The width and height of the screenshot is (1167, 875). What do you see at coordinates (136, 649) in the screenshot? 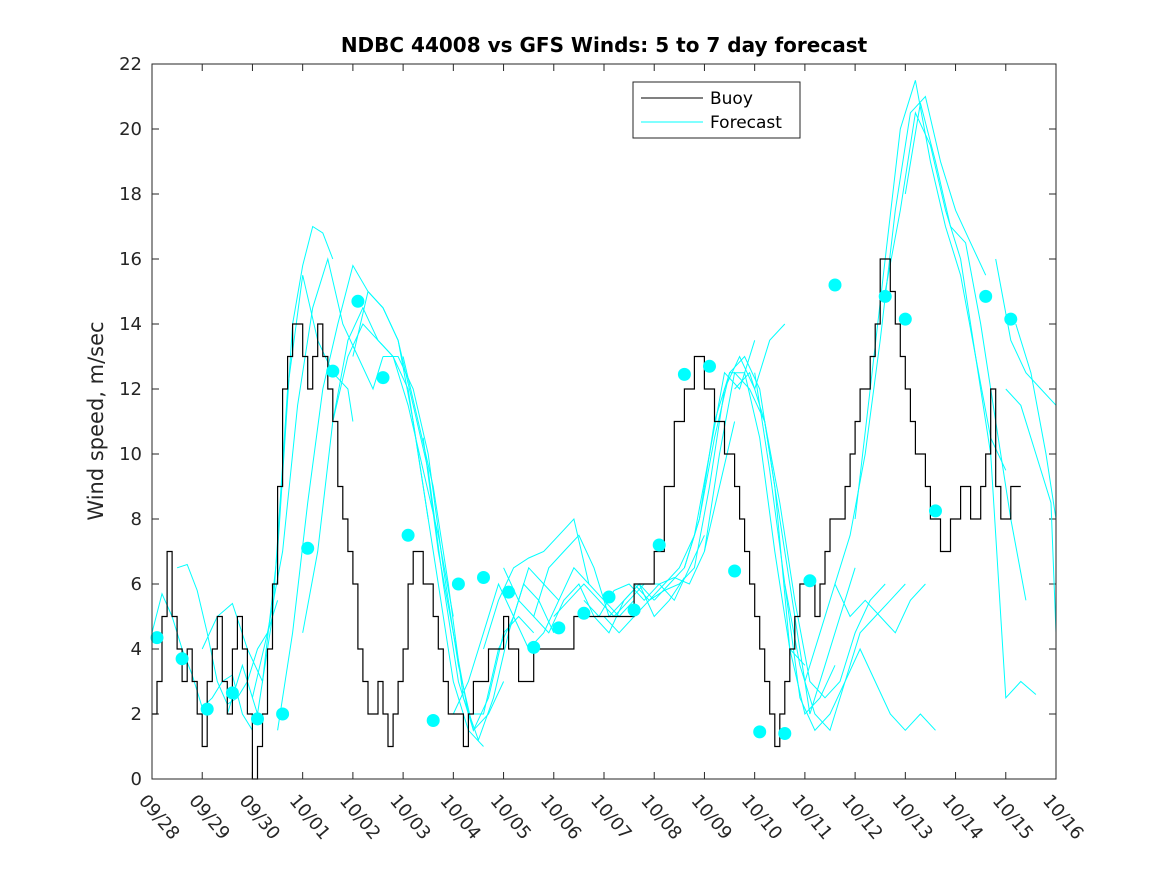
I see `y-tick-label: 4` at bounding box center [136, 649].